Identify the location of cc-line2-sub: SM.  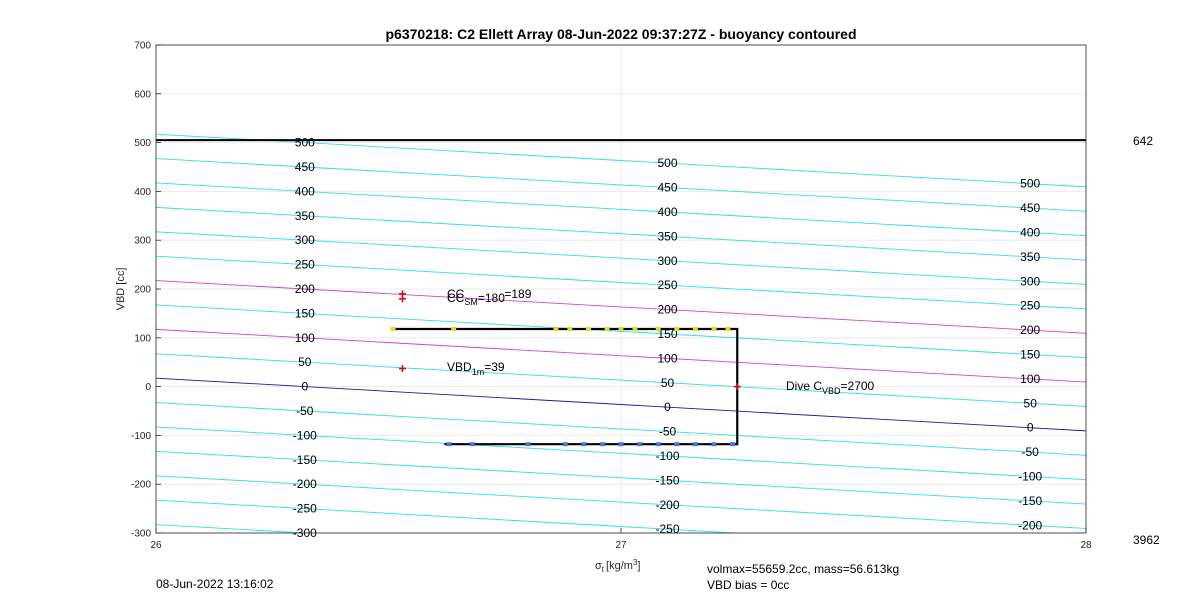
(471, 302).